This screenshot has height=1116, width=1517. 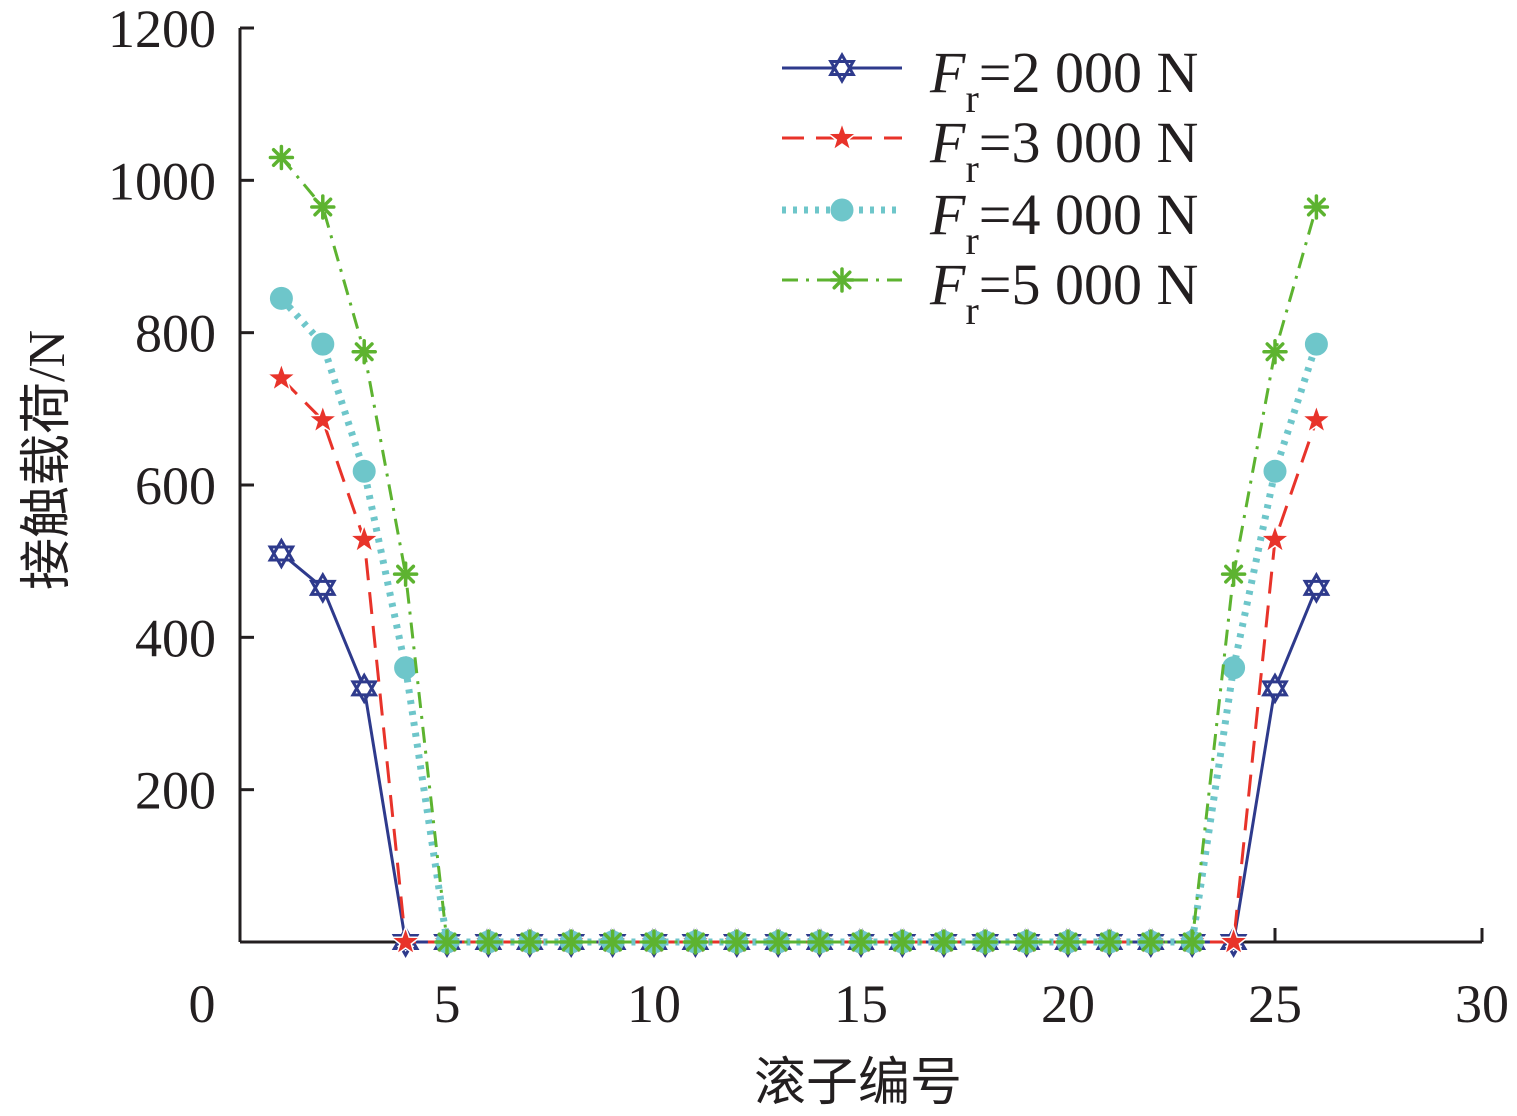 I want to click on x-axis-title: 滚子编号, so click(x=858, y=1083).